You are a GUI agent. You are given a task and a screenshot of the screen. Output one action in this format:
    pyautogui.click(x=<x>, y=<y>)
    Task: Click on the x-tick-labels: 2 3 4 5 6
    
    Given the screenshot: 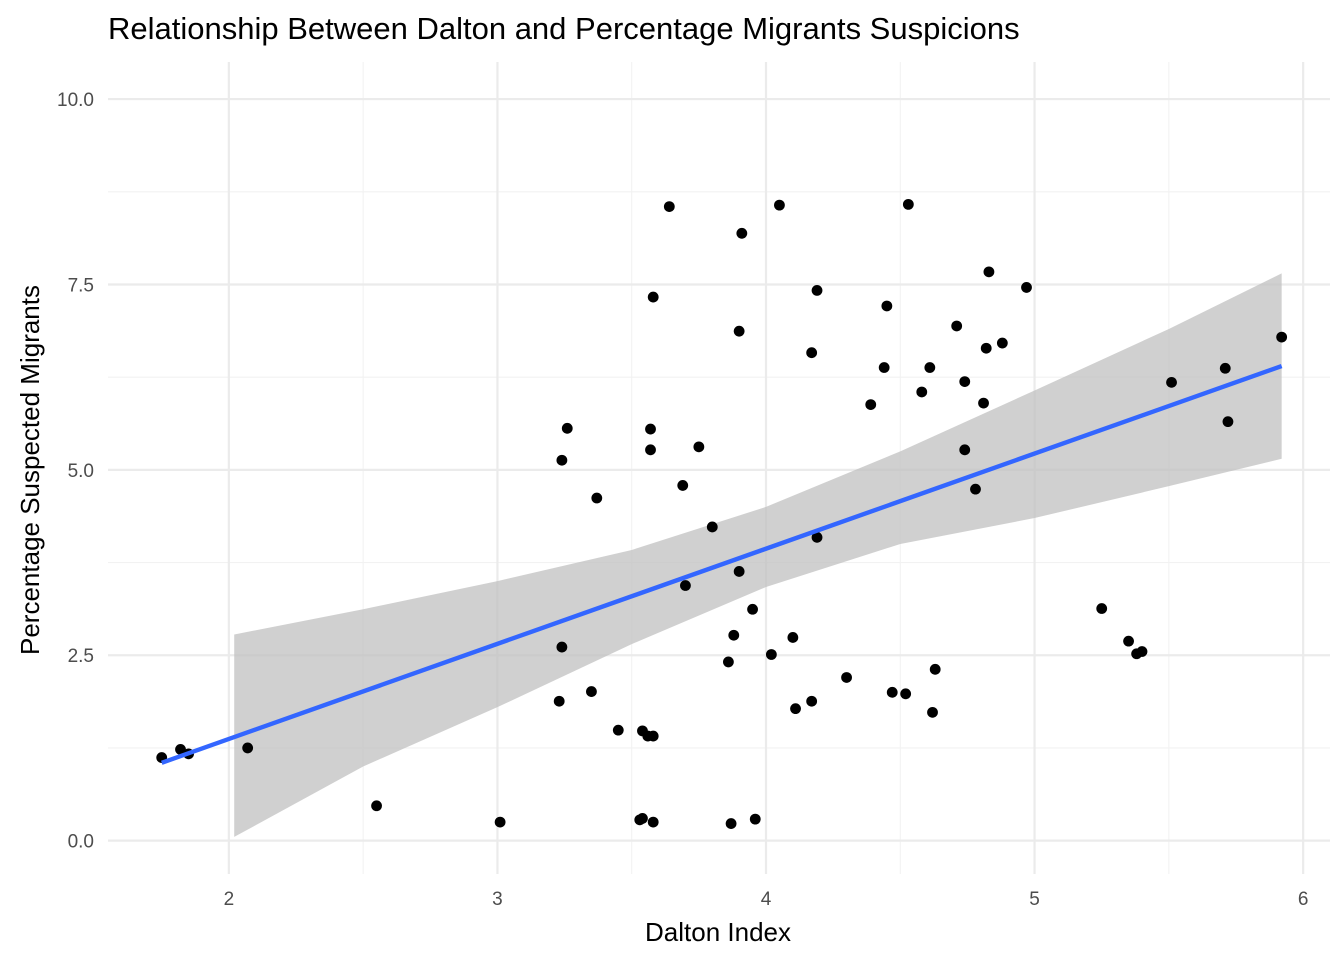 What is the action you would take?
    pyautogui.click(x=766, y=899)
    